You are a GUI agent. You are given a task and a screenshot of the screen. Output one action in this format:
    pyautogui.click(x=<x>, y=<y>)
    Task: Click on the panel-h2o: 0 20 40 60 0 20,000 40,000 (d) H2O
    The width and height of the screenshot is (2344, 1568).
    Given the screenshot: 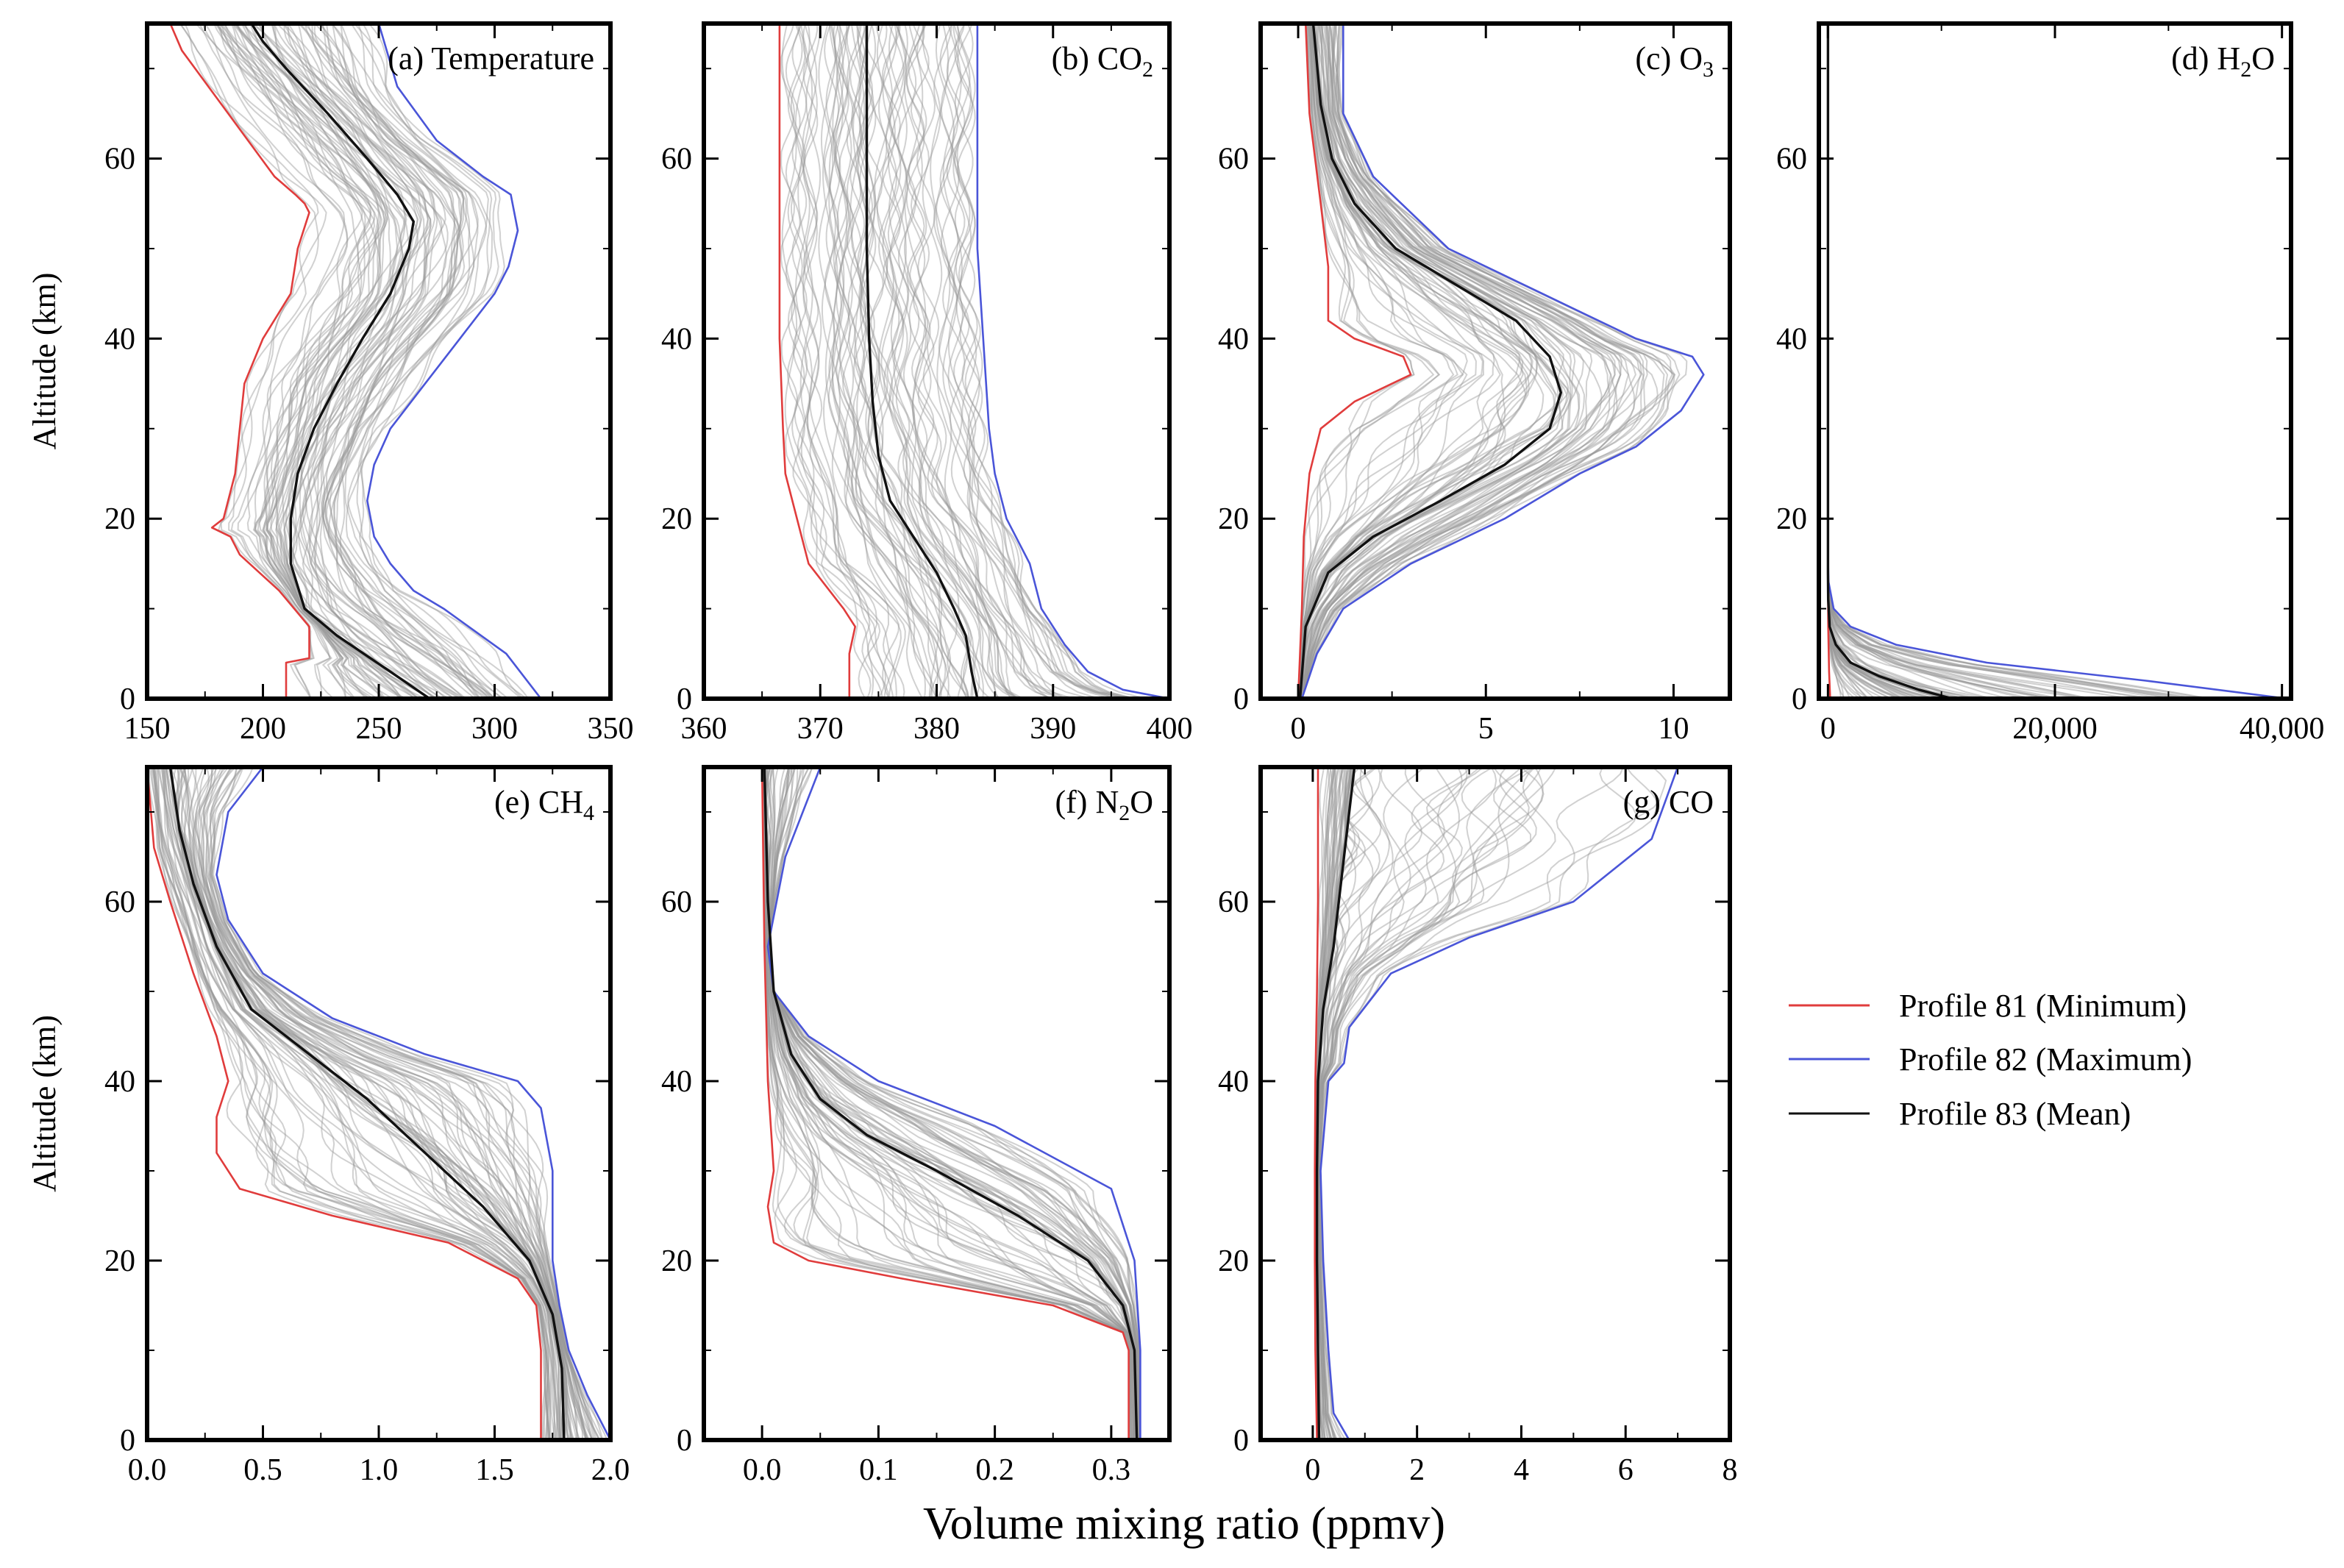 What is the action you would take?
    pyautogui.click(x=2050, y=383)
    